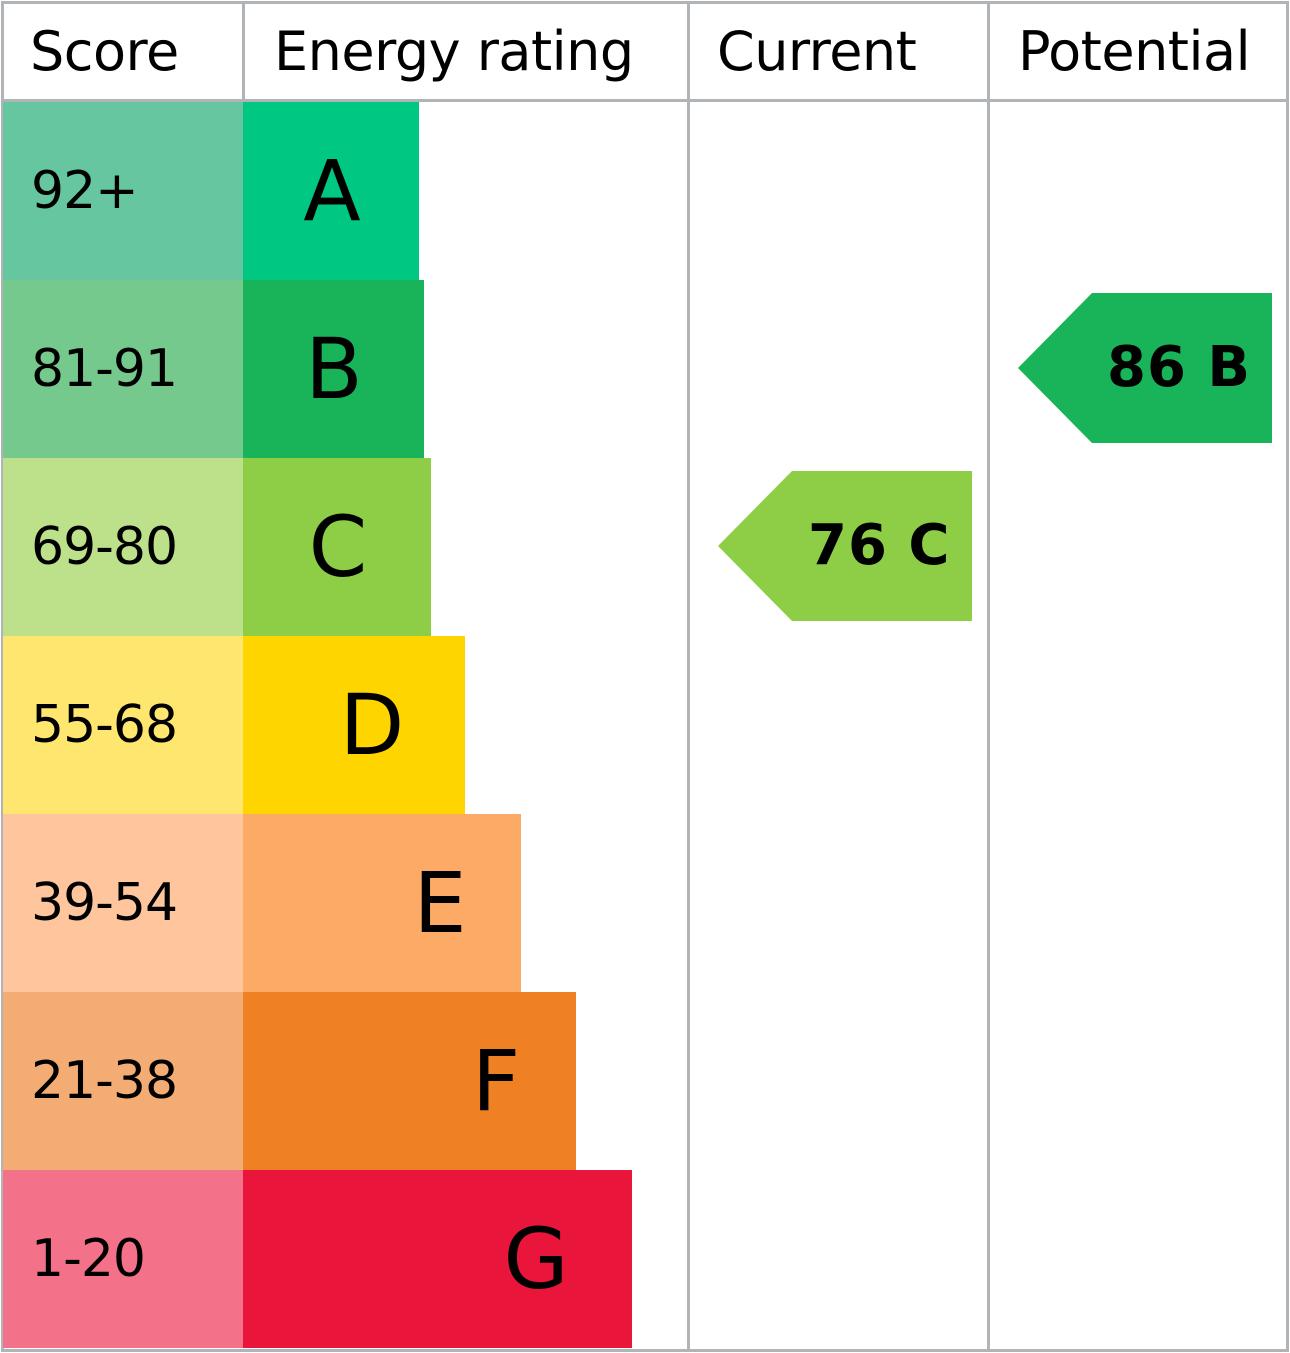 This screenshot has height=1353, width=1290. Describe the element at coordinates (123, 1259) in the screenshot. I see `score-range-g: 1-20` at that location.